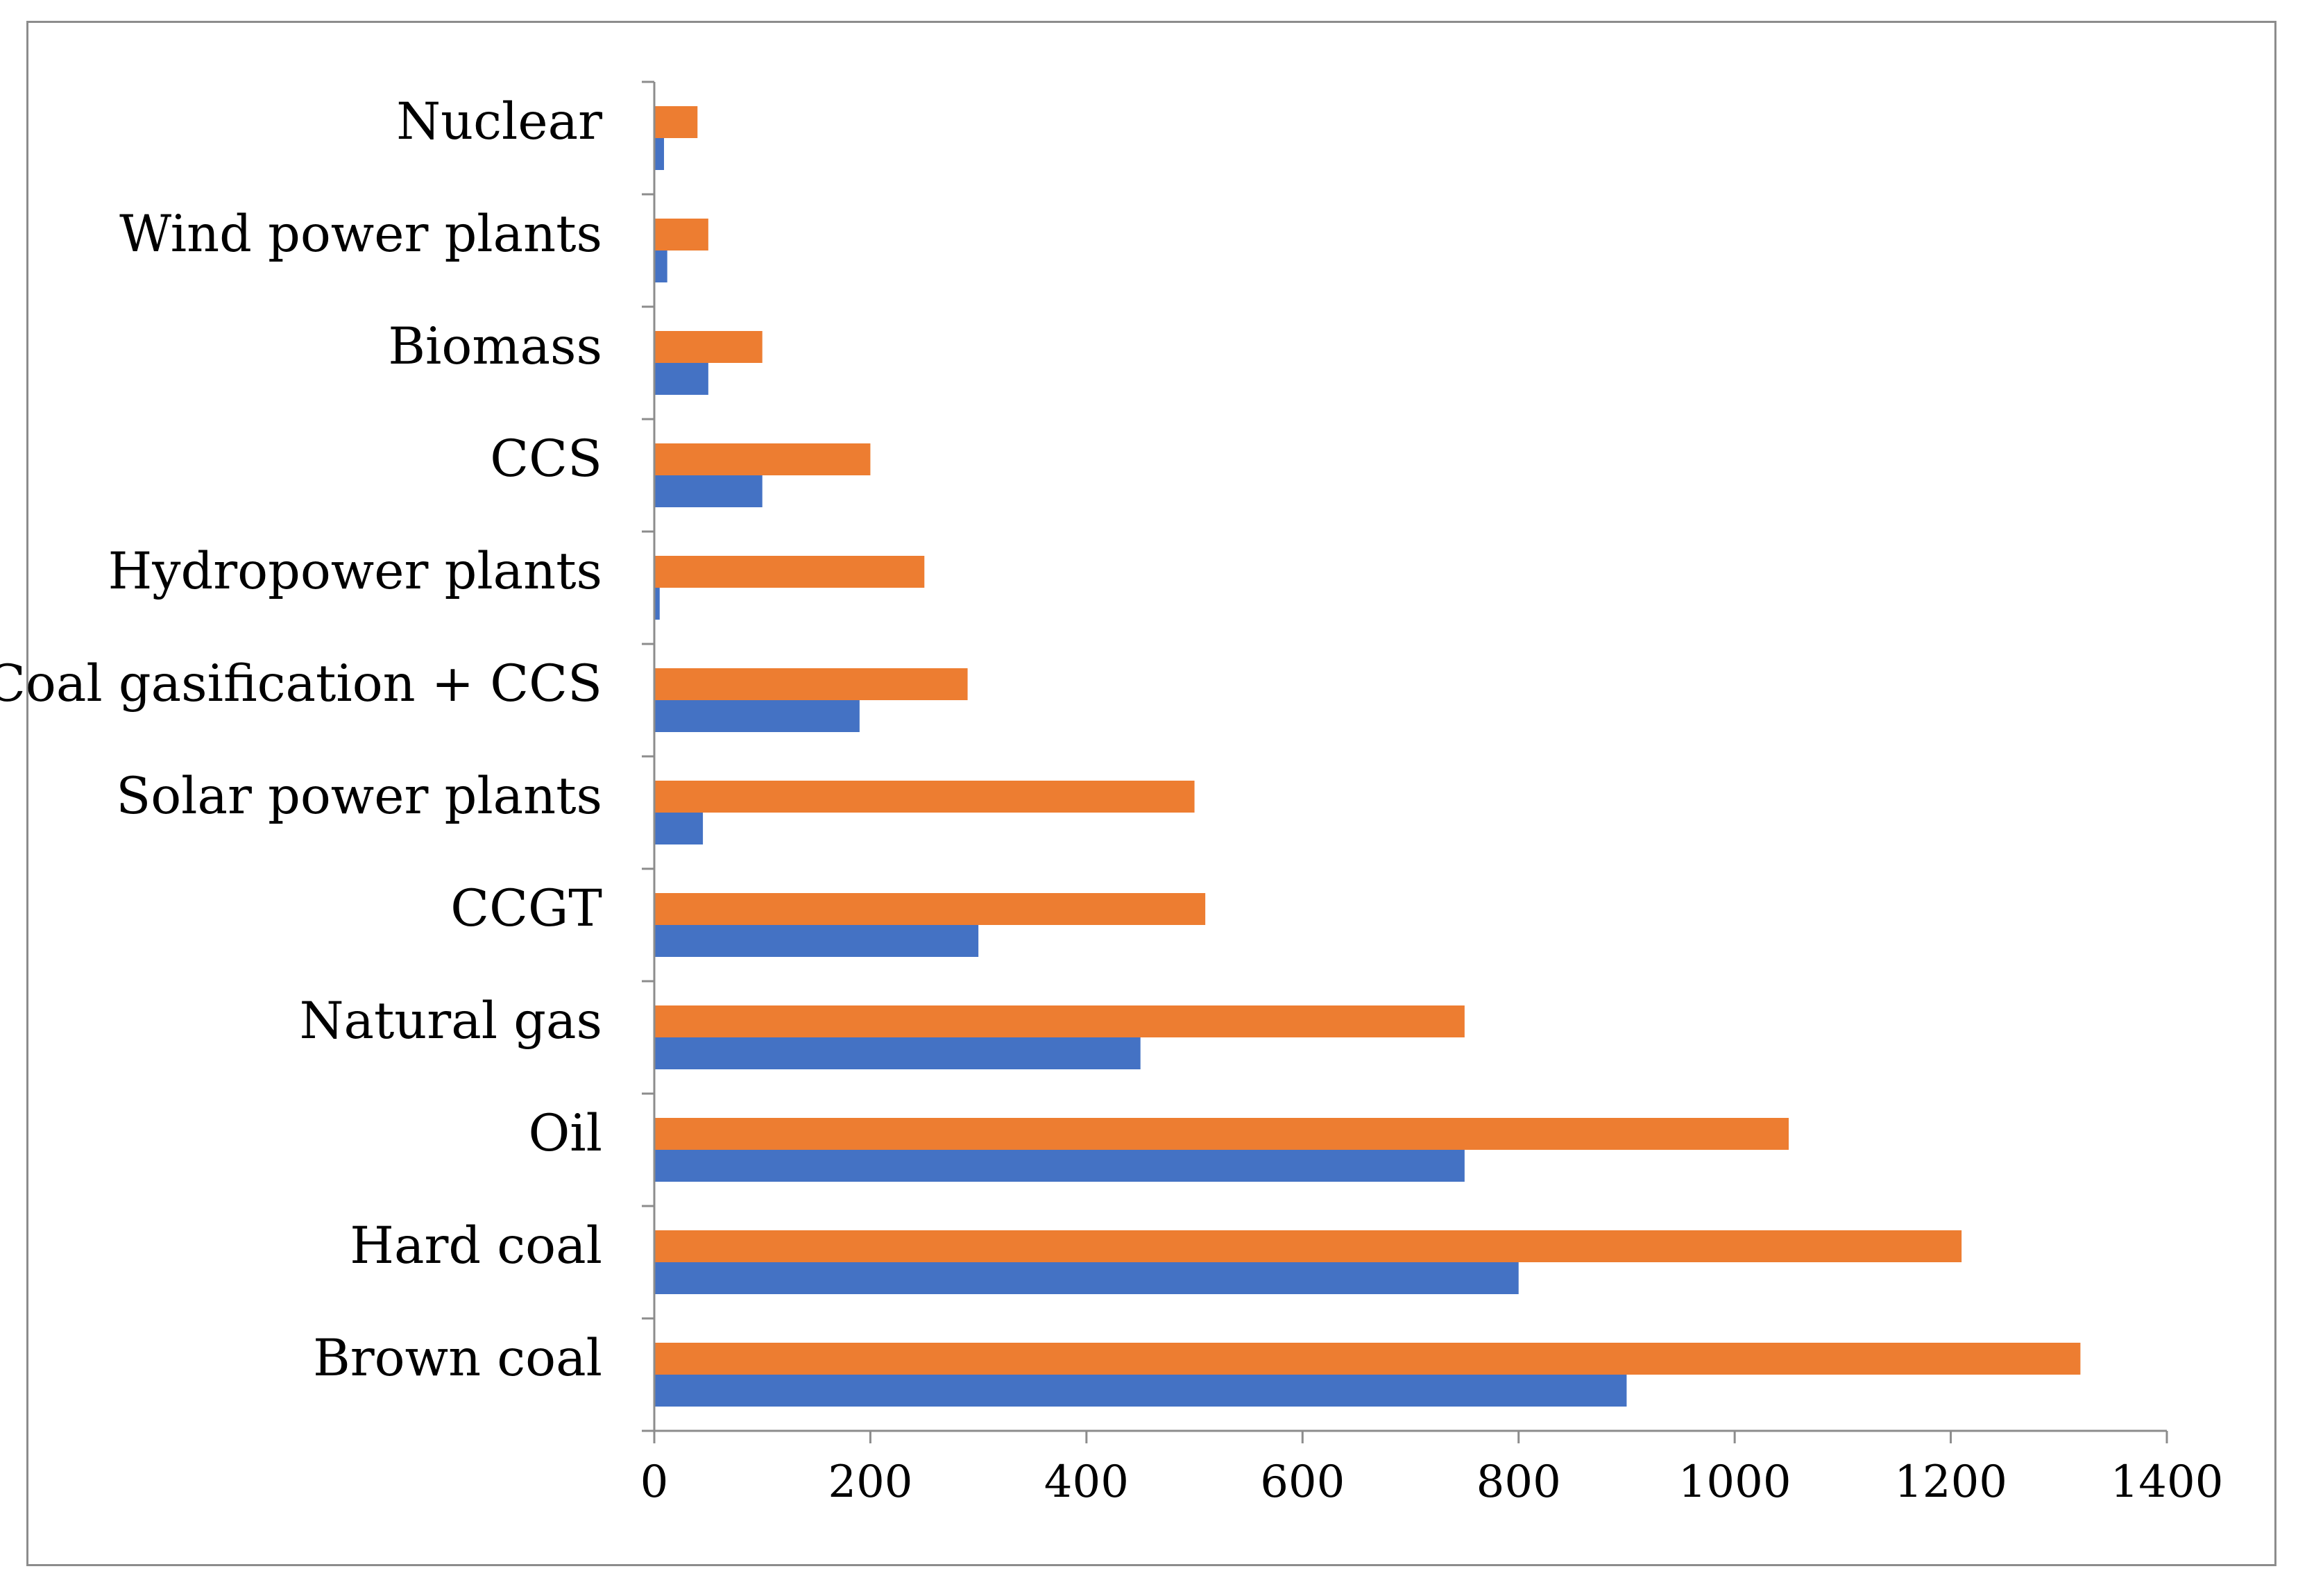 The image size is (2307, 1596). Describe the element at coordinates (495, 346) in the screenshot. I see `category-label-biomass: Biomass` at that location.